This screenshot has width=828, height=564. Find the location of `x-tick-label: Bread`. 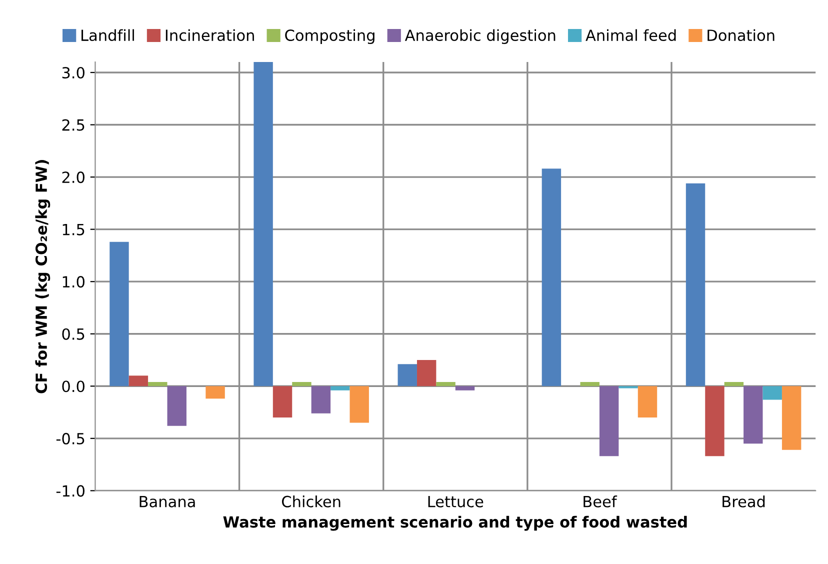

x-tick-label: Bread is located at coordinates (743, 502).